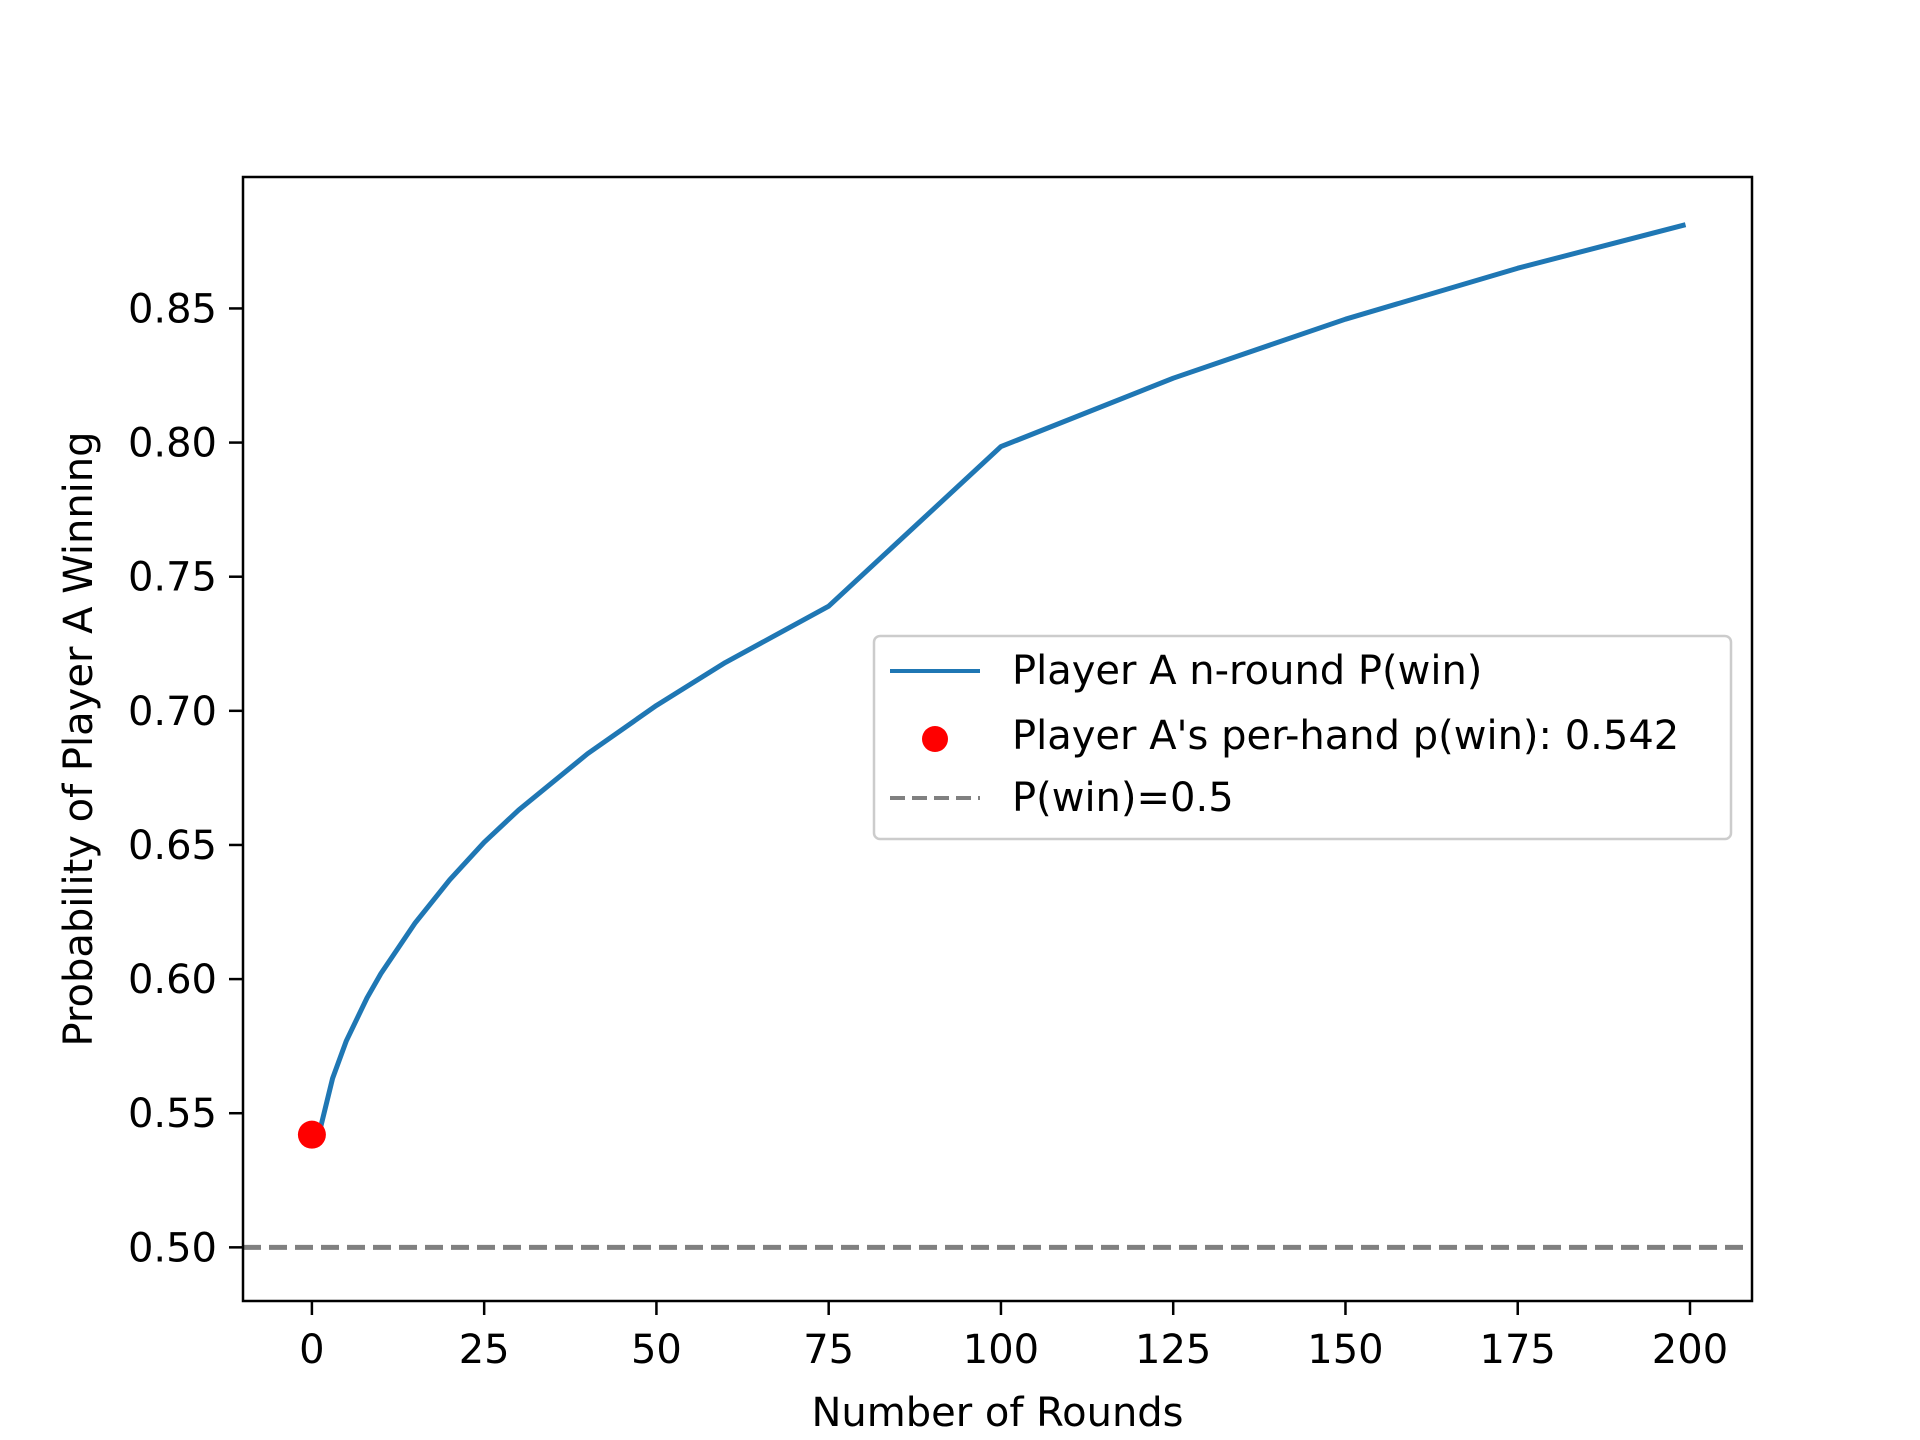  Describe the element at coordinates (828, 1350) in the screenshot. I see `x-tick-label: 75` at that location.